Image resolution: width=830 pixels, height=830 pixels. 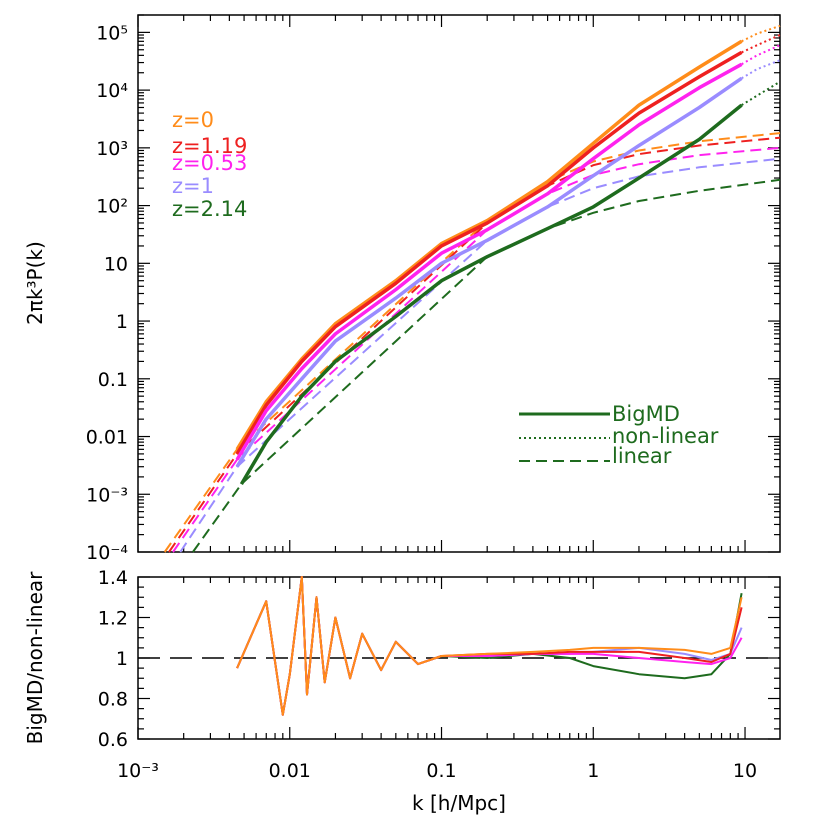 What do you see at coordinates (113, 619) in the screenshot?
I see `lower-y-tick-label: 1.2` at bounding box center [113, 619].